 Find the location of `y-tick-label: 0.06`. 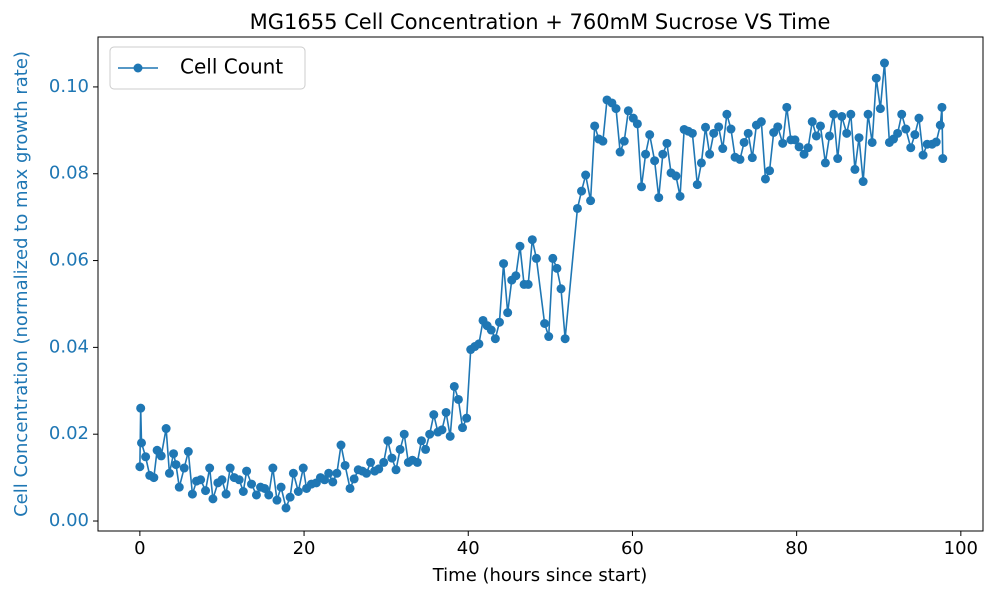

y-tick-label: 0.06 is located at coordinates (69, 260).